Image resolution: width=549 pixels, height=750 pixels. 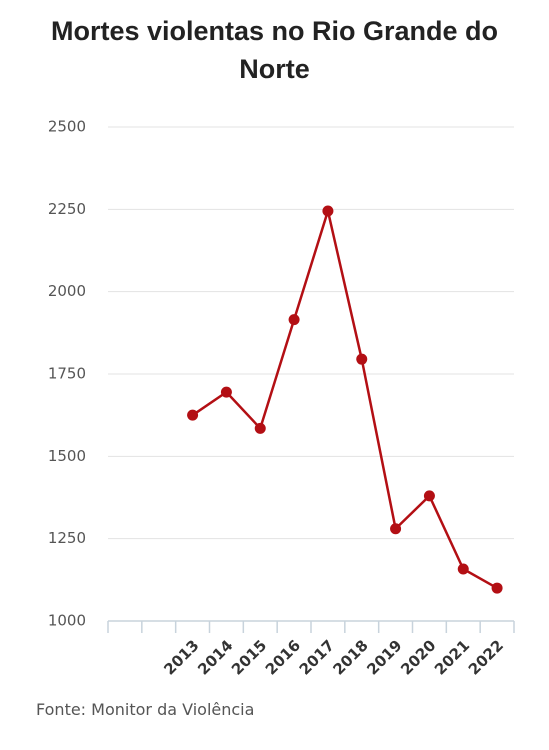 I want to click on x-tick-label: 2022, so click(x=486, y=657).